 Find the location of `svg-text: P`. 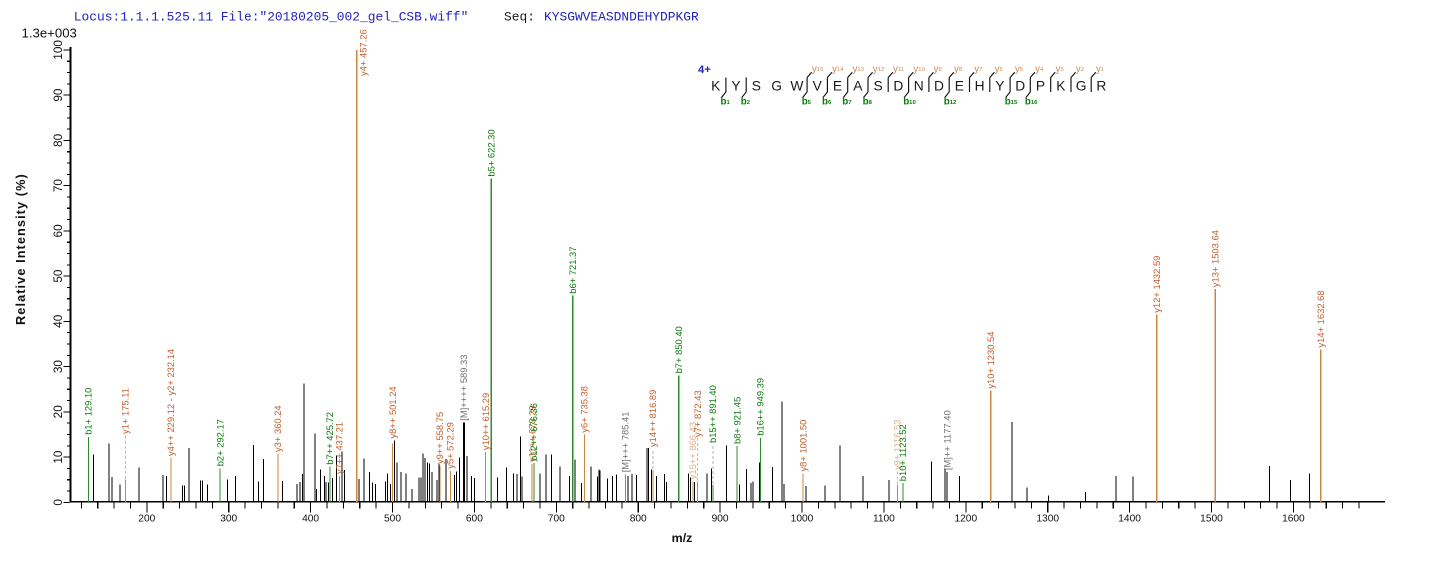

svg-text: P is located at coordinates (1040, 86).